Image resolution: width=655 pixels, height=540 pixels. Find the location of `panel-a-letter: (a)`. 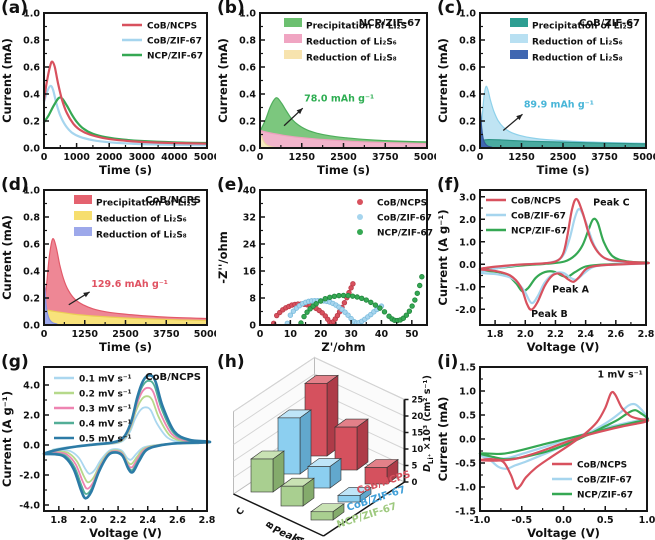

panel-a-letter: (a) is located at coordinates (15, 9).